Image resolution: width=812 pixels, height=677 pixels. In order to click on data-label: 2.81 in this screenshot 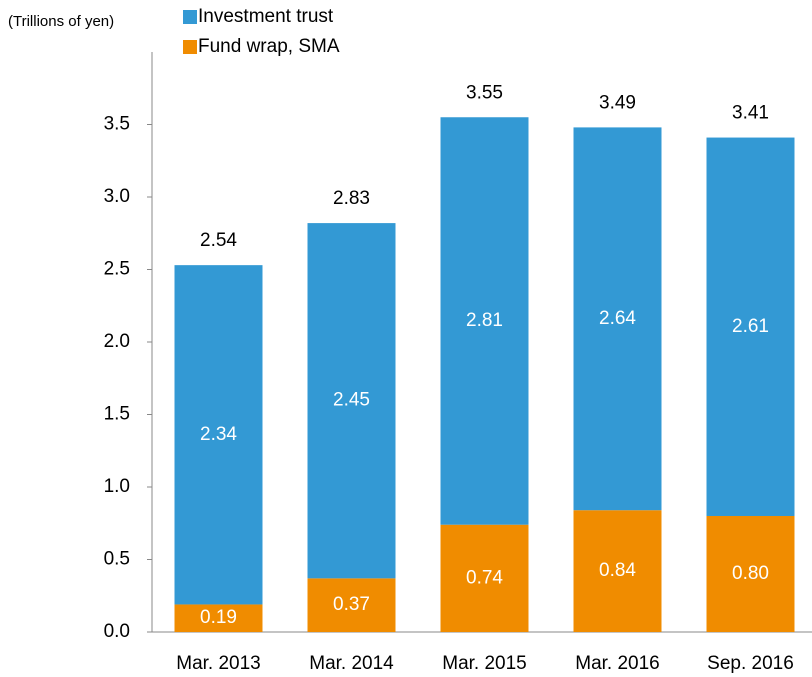, I will do `click(484, 320)`.